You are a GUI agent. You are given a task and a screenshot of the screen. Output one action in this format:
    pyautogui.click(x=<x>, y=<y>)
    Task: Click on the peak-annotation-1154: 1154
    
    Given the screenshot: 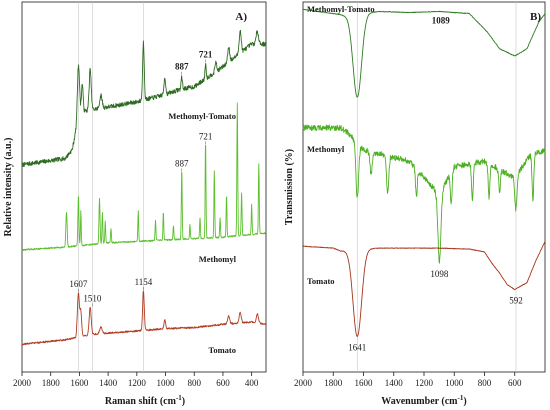 What is the action you would take?
    pyautogui.click(x=144, y=282)
    